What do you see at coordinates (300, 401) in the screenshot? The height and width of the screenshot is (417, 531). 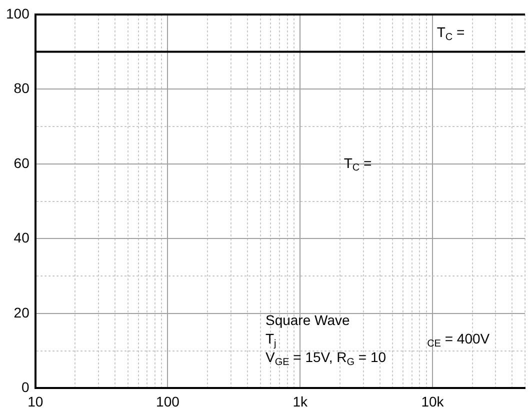 I see `x-tick-label: 1k` at bounding box center [300, 401].